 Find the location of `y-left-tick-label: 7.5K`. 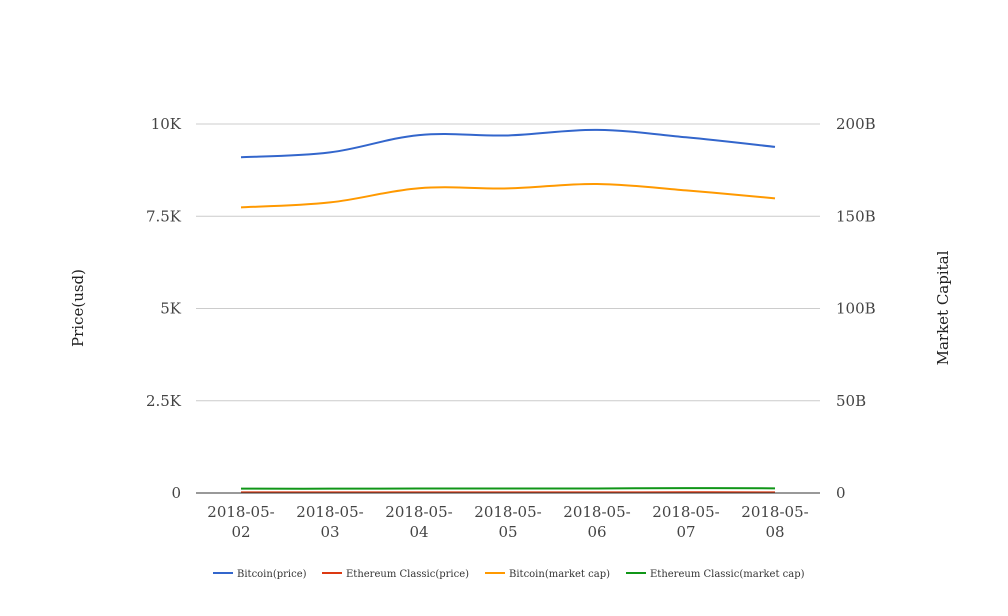

y-left-tick-label: 7.5K is located at coordinates (164, 216).